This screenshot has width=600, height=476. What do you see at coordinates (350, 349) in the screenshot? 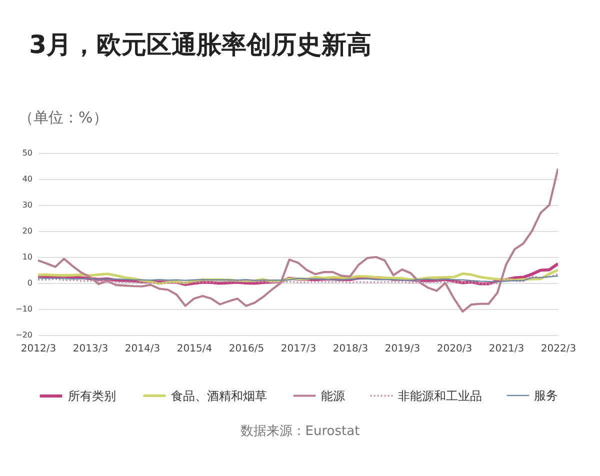
I see `x-tick-label: 2018/3` at bounding box center [350, 349].